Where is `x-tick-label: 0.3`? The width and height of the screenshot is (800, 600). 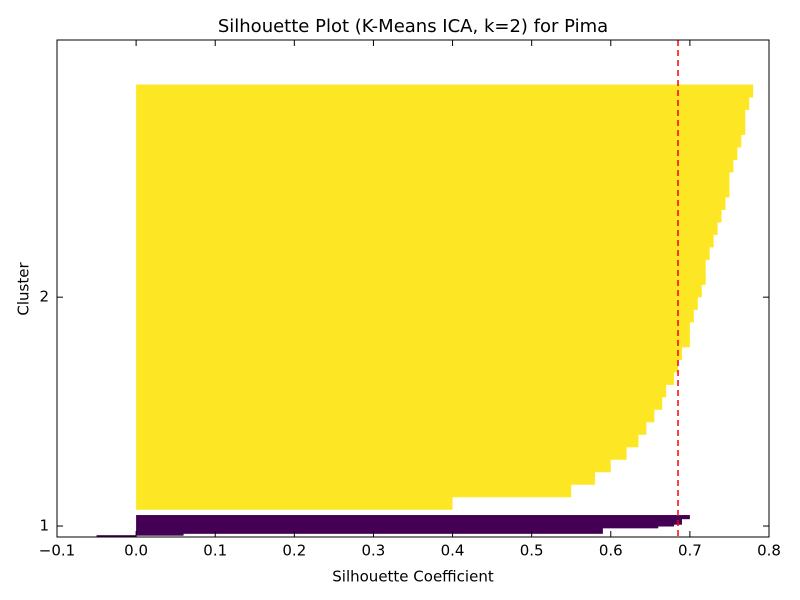
x-tick-label: 0.3 is located at coordinates (374, 551).